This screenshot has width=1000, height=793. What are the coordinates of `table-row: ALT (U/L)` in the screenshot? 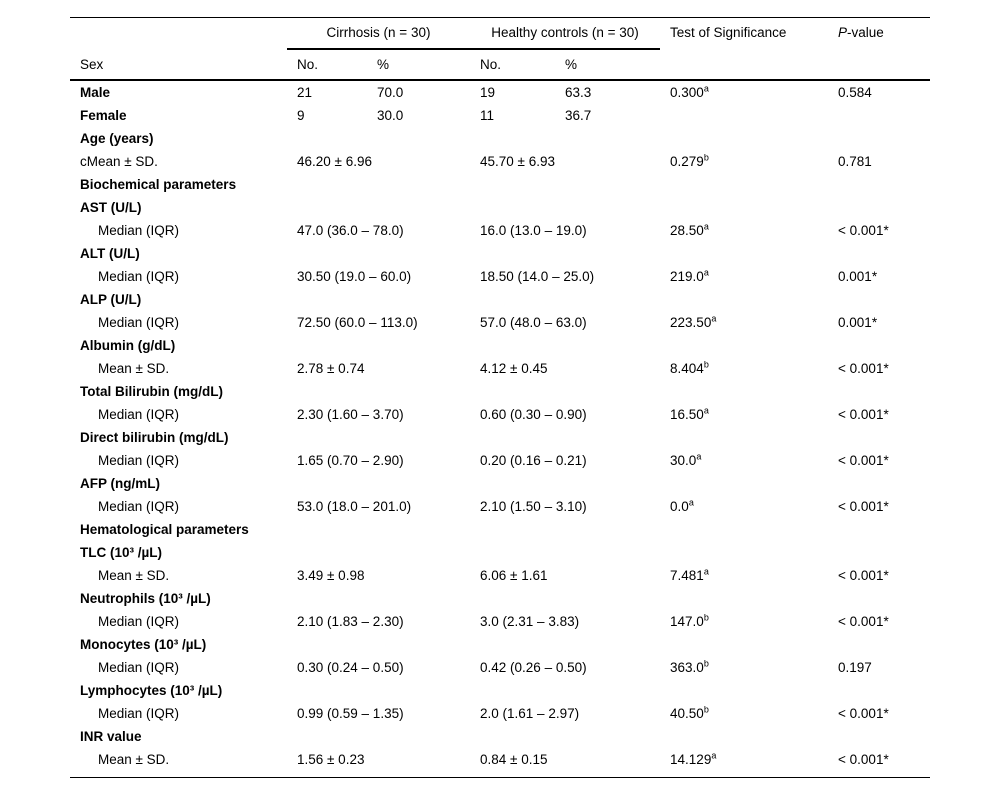 It's located at (500, 253).